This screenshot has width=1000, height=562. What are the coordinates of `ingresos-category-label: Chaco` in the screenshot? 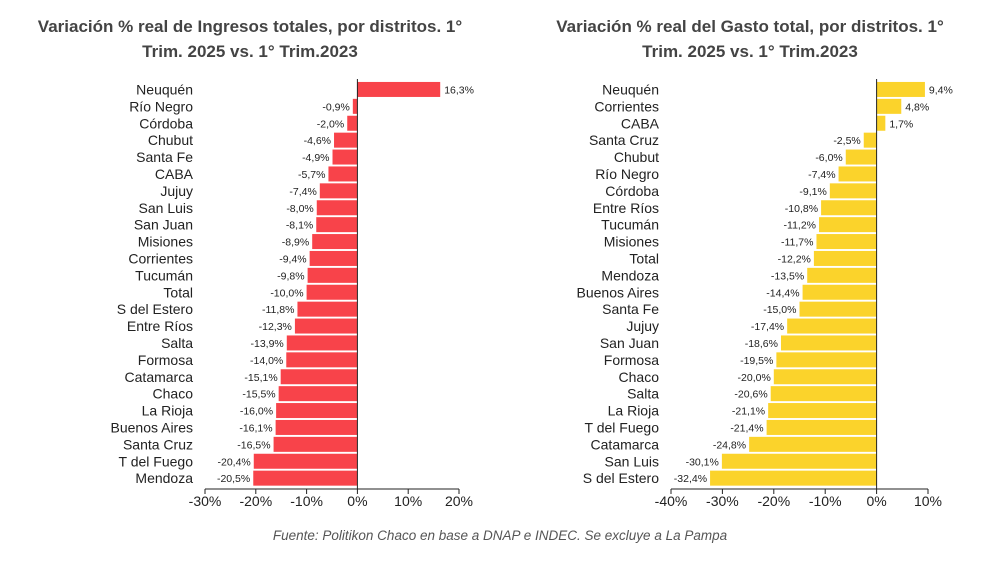 It's located at (173, 394).